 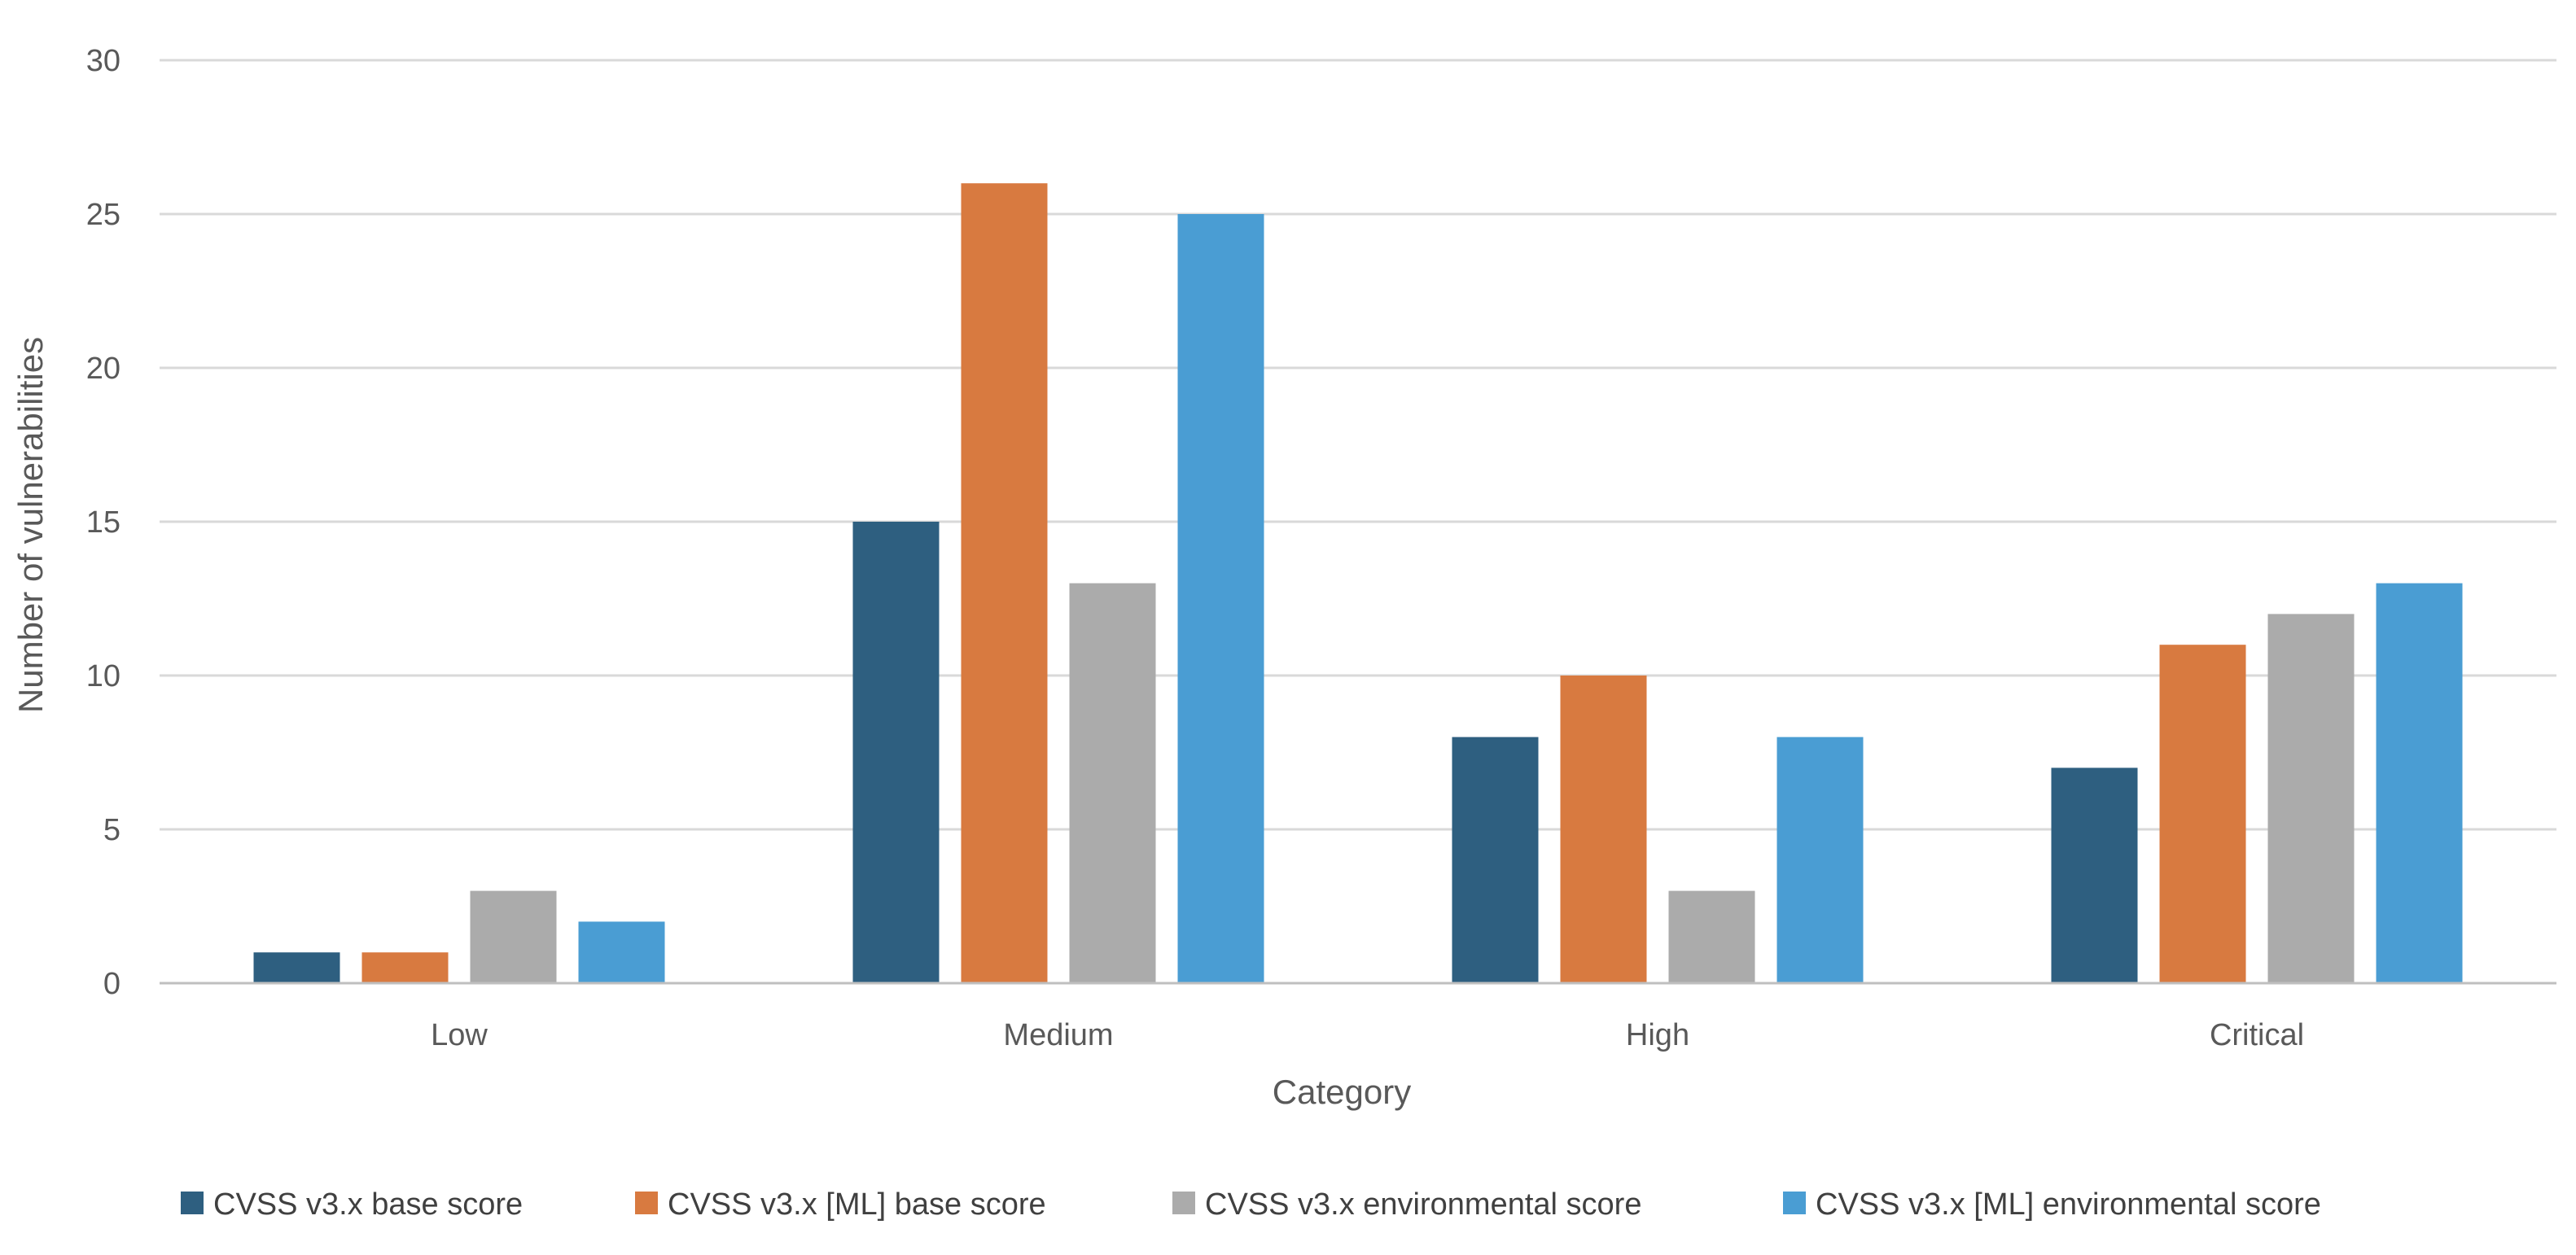 What do you see at coordinates (103, 676) in the screenshot?
I see `y-tick-label: 10` at bounding box center [103, 676].